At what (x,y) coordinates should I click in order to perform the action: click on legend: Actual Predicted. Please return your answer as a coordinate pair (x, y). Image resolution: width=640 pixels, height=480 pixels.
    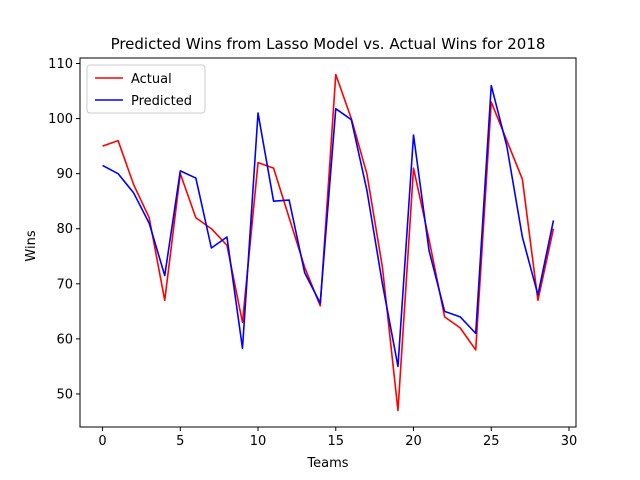
    Looking at the image, I should click on (146, 89).